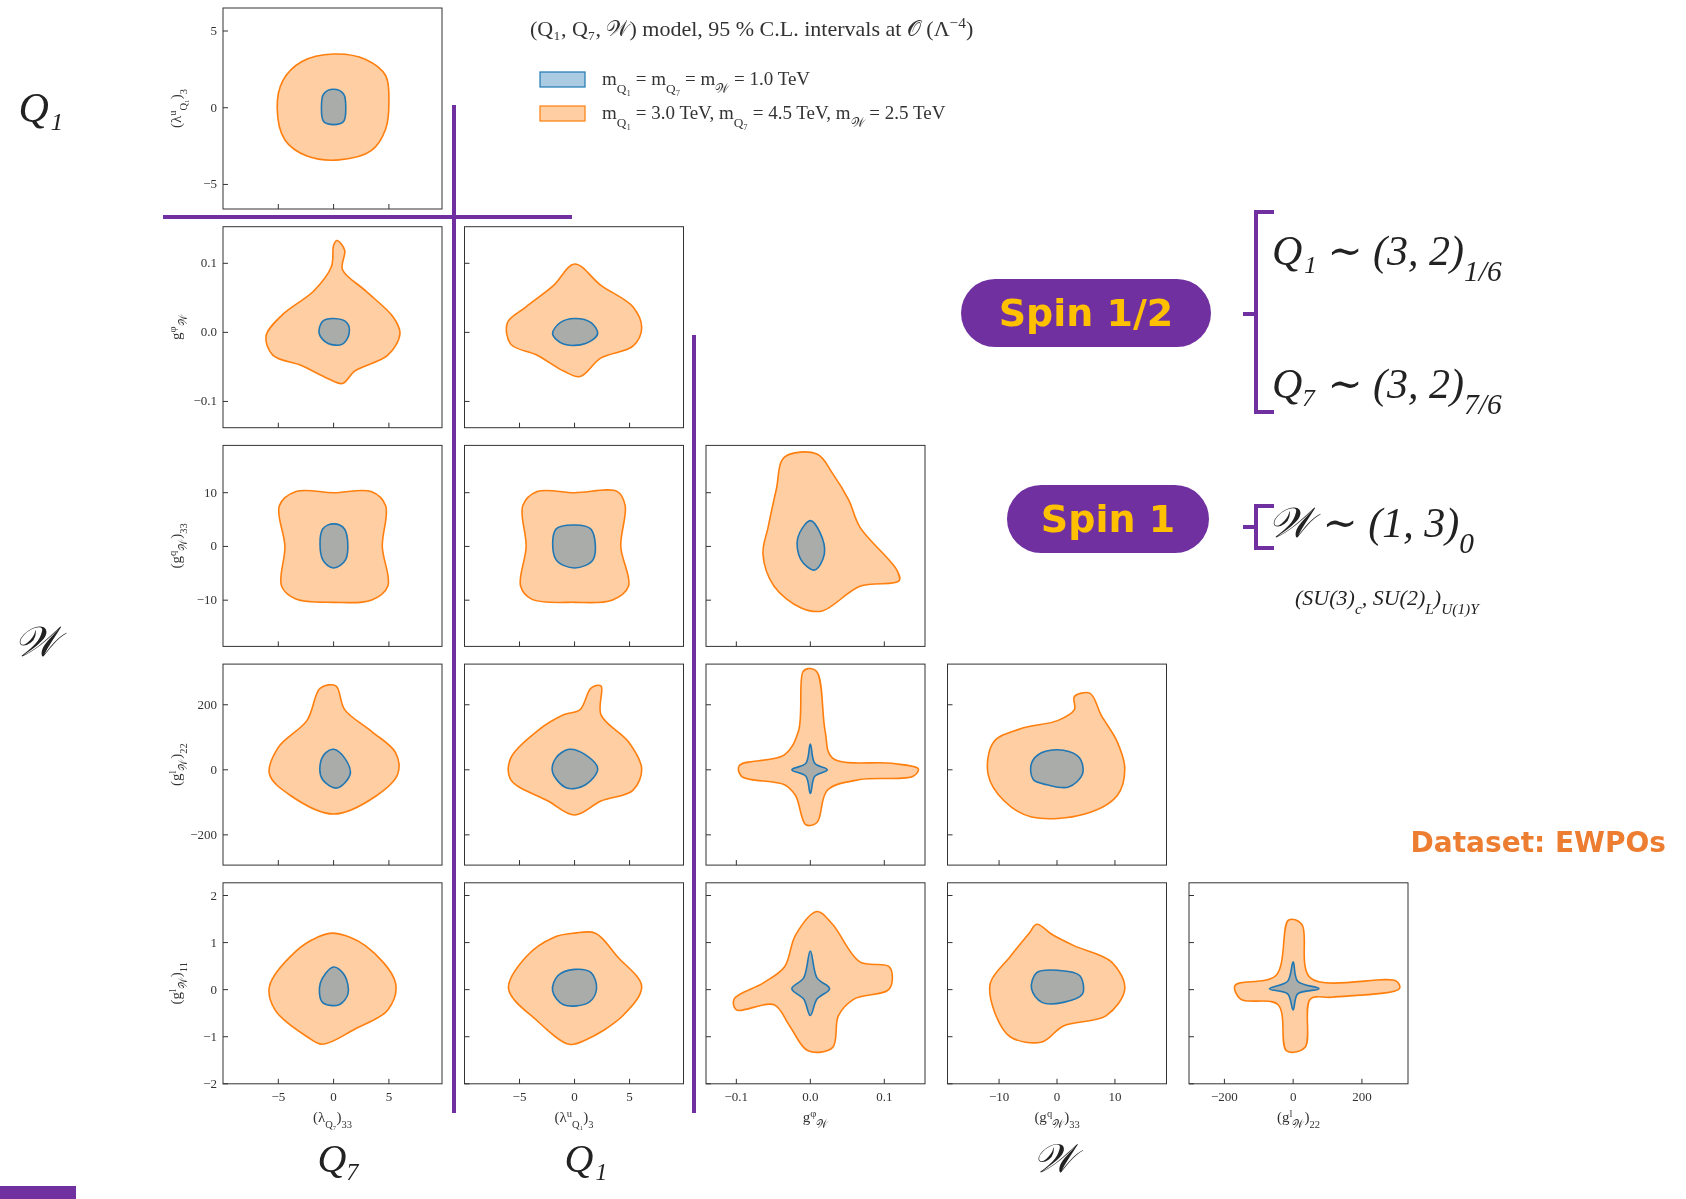 This screenshot has height=1199, width=1686. Describe the element at coordinates (1224, 1096) in the screenshot. I see `x-tick-label: −200` at that location.